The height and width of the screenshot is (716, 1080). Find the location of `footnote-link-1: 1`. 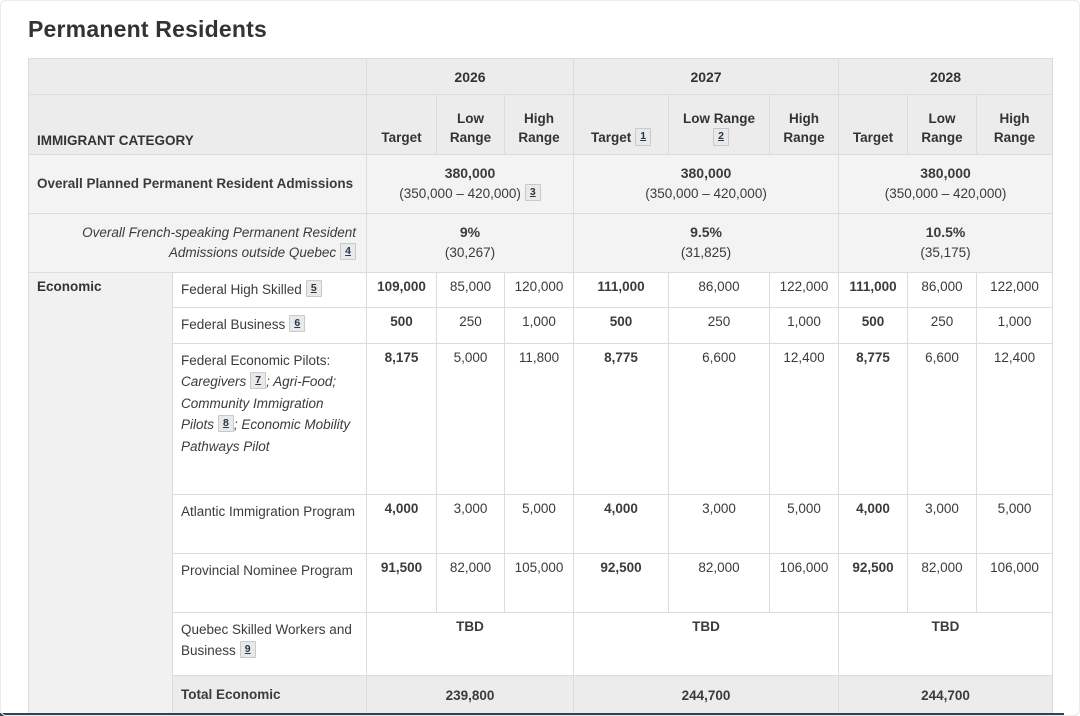

footnote-link-1: 1 is located at coordinates (643, 137).